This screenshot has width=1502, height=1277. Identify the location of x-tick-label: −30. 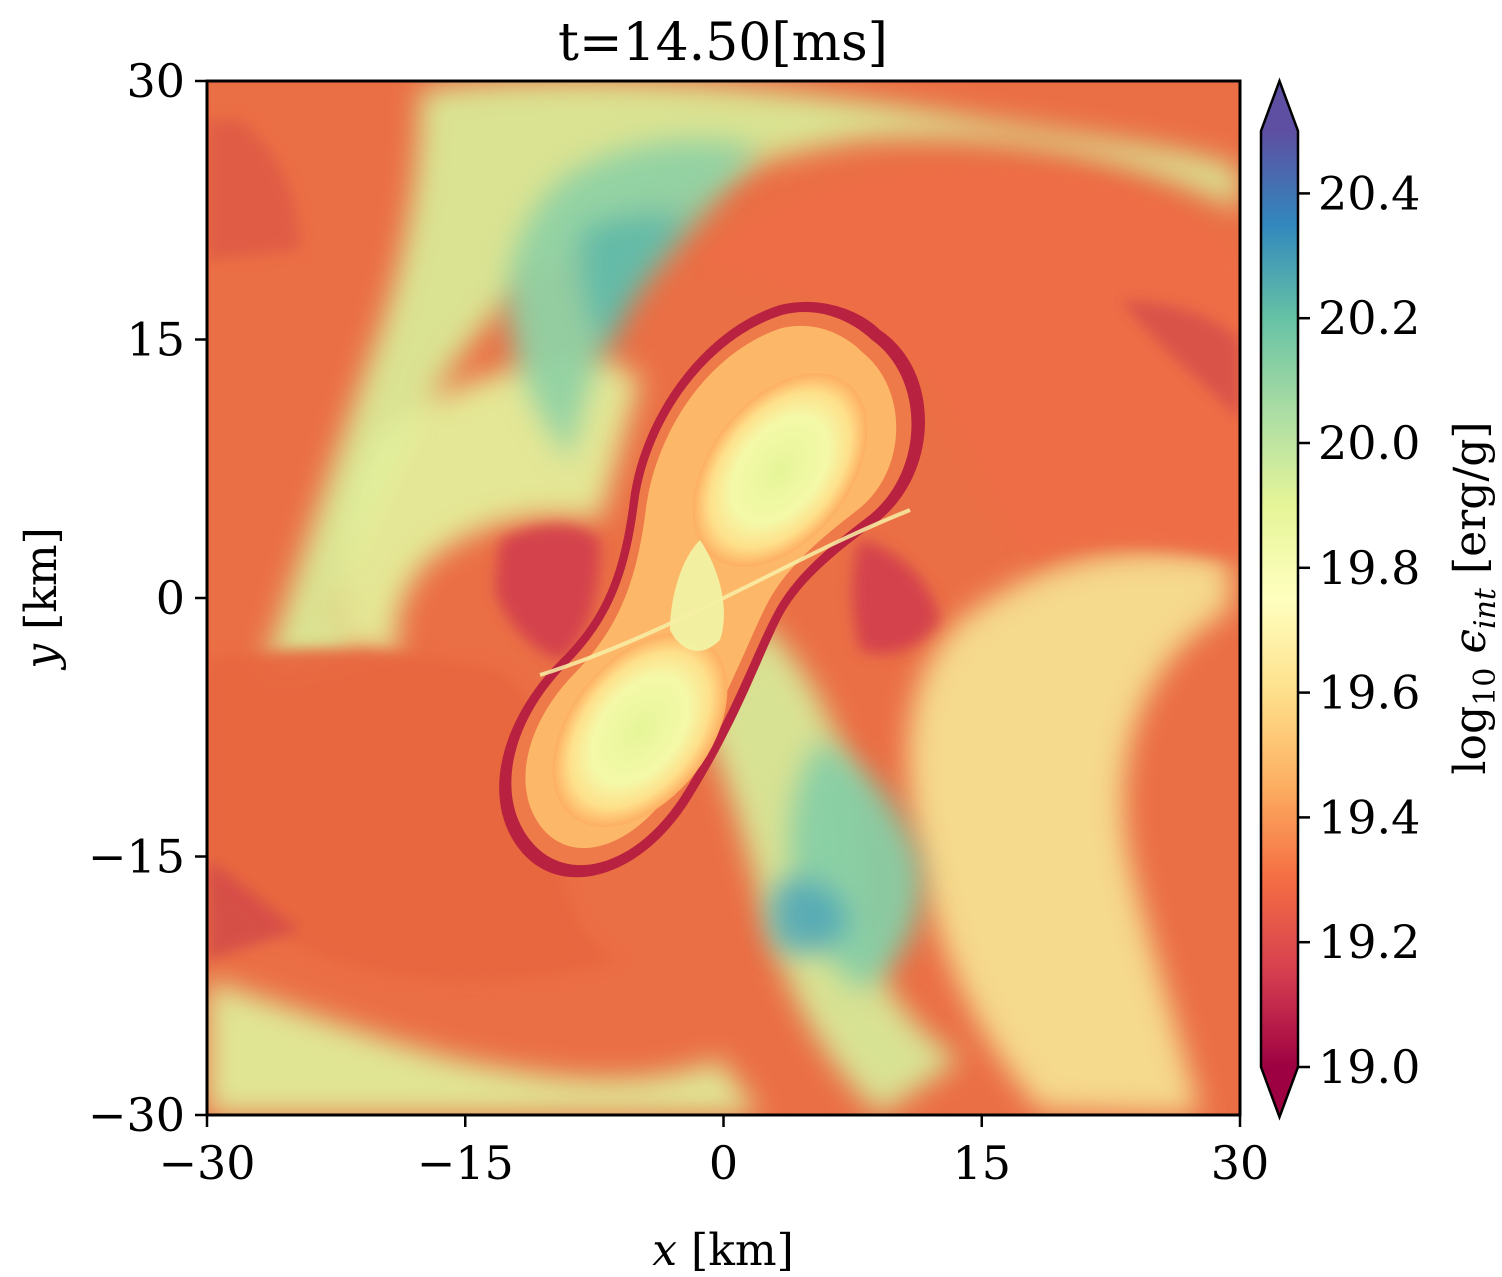
(206, 1163).